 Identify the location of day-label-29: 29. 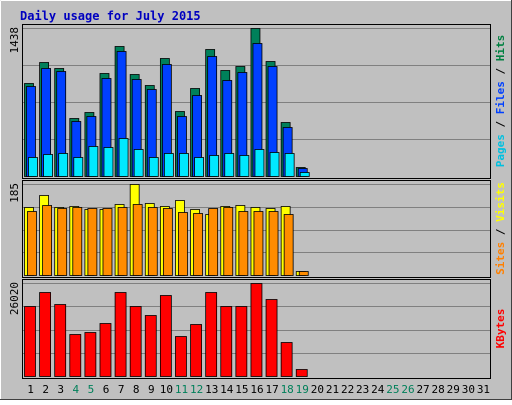
(453, 389).